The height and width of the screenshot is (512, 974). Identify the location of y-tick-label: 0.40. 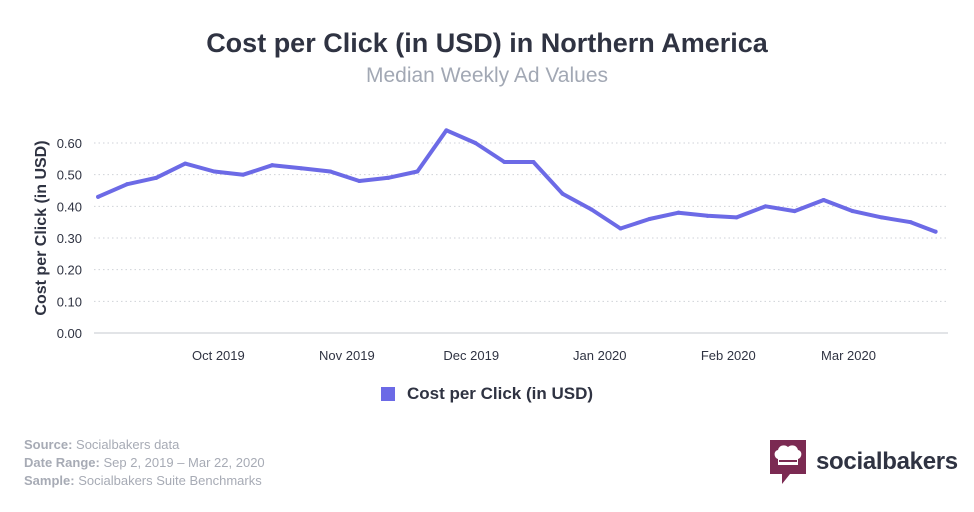
(69, 206).